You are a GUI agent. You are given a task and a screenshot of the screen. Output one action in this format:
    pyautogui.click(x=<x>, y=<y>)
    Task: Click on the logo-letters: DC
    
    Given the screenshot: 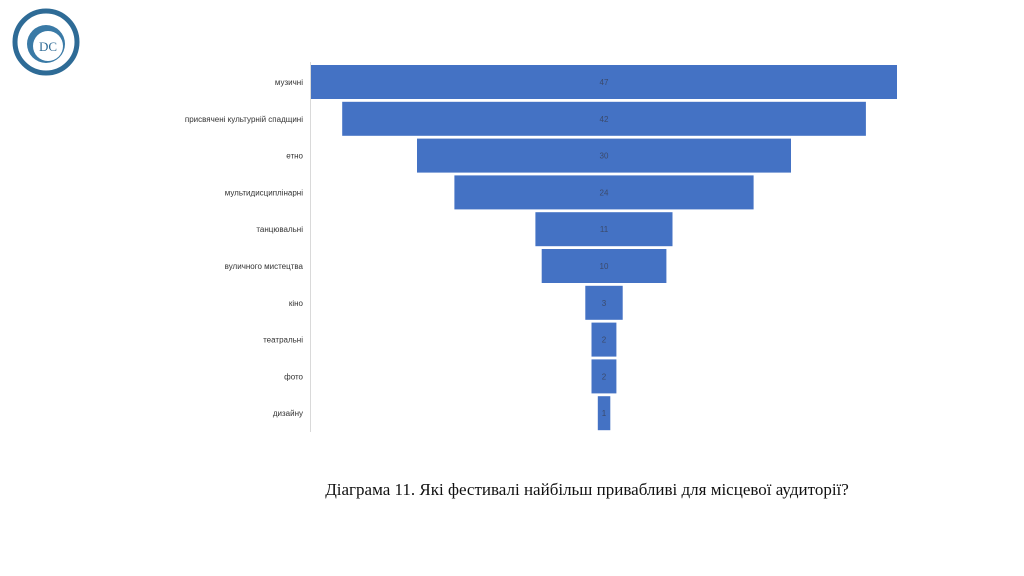 What is the action you would take?
    pyautogui.click(x=48, y=46)
    